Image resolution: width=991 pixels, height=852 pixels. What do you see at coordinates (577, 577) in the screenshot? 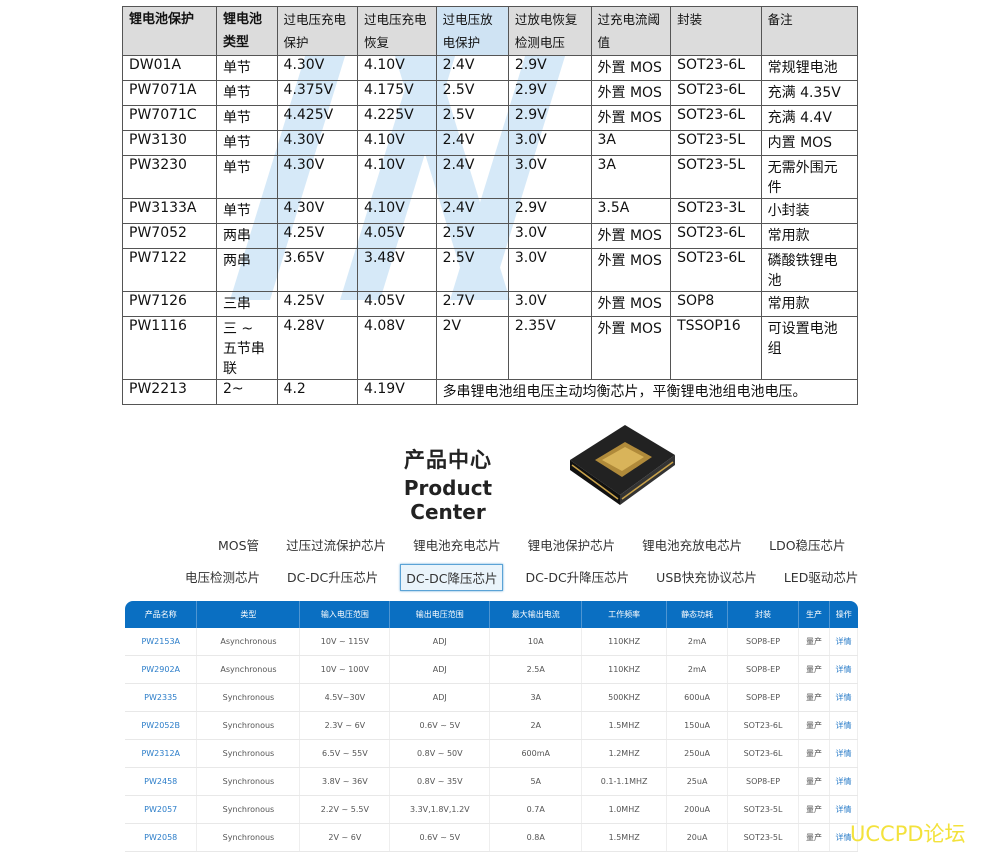
I see `category-link: DC-DC升降压芯片` at bounding box center [577, 577].